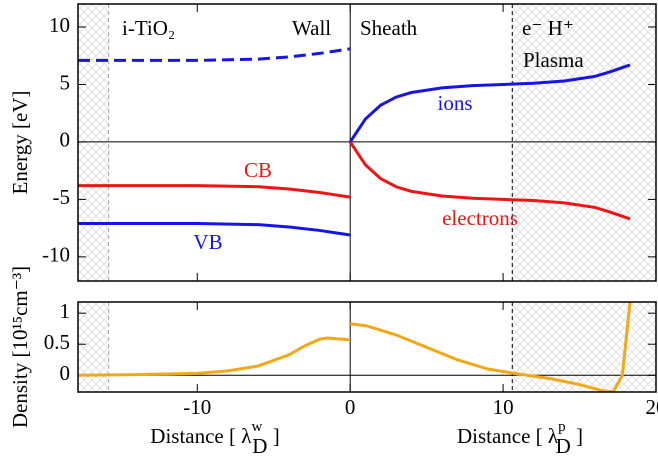 The height and width of the screenshot is (471, 658). What do you see at coordinates (258, 170) in the screenshot?
I see `series-label: CB` at bounding box center [258, 170].